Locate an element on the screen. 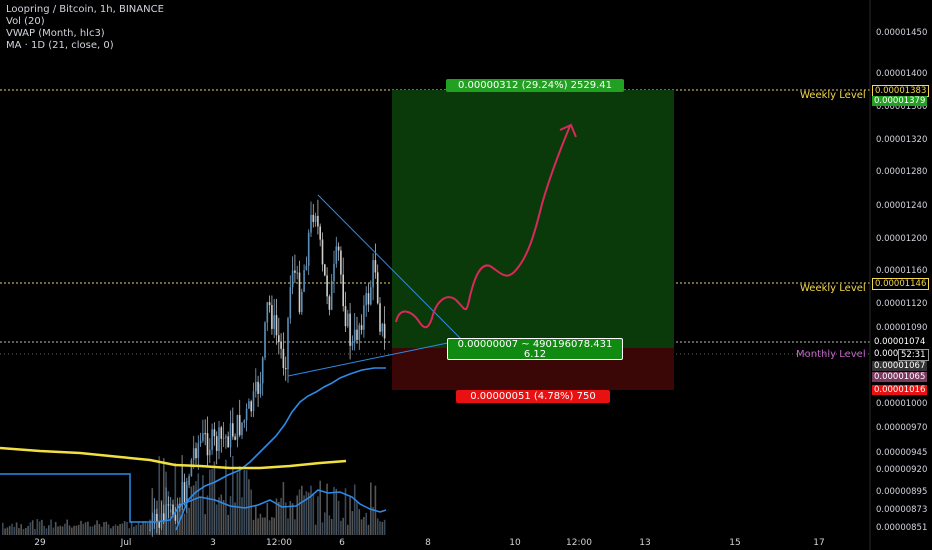  price-tick-label: 0.00000895 is located at coordinates (902, 492).